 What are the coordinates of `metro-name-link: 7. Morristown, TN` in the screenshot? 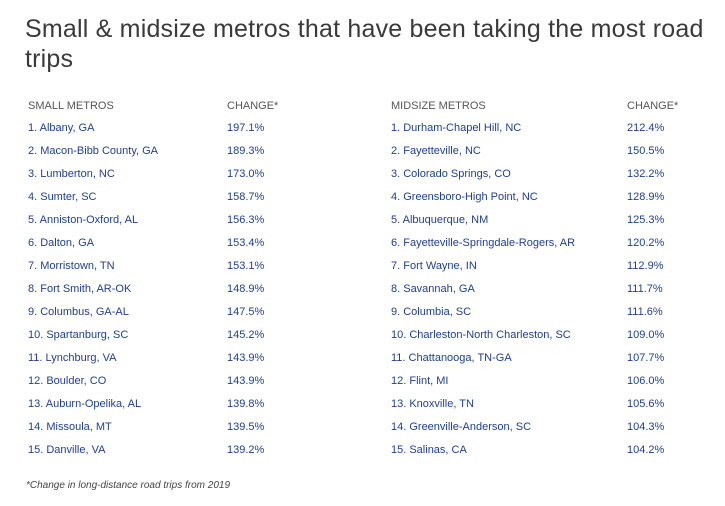 It's located at (71, 266).